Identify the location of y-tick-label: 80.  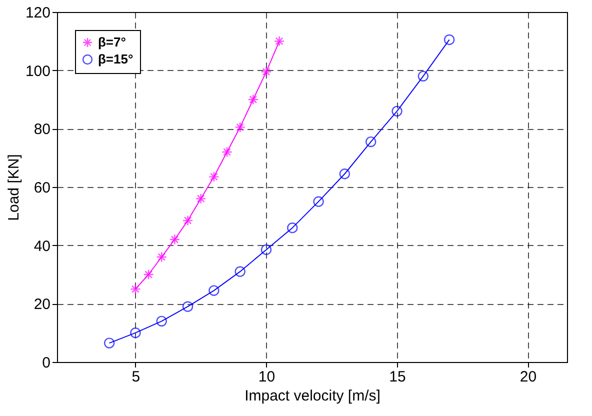
(42, 129).